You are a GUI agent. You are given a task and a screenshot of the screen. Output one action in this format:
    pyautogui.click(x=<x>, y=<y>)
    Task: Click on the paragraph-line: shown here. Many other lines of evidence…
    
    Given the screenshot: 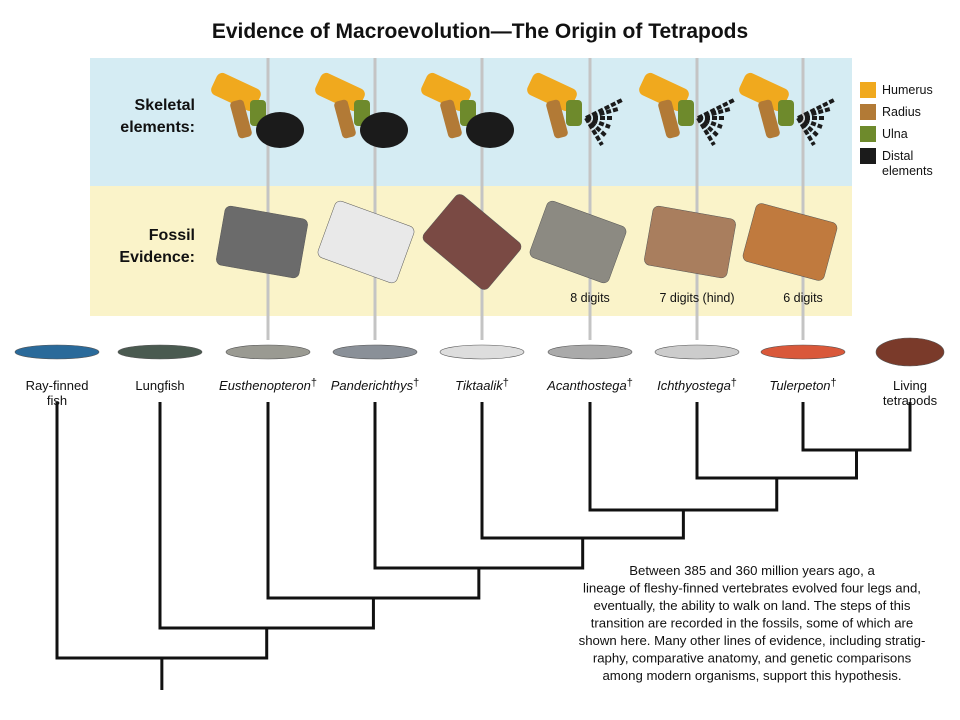 What is the action you would take?
    pyautogui.click(x=752, y=640)
    